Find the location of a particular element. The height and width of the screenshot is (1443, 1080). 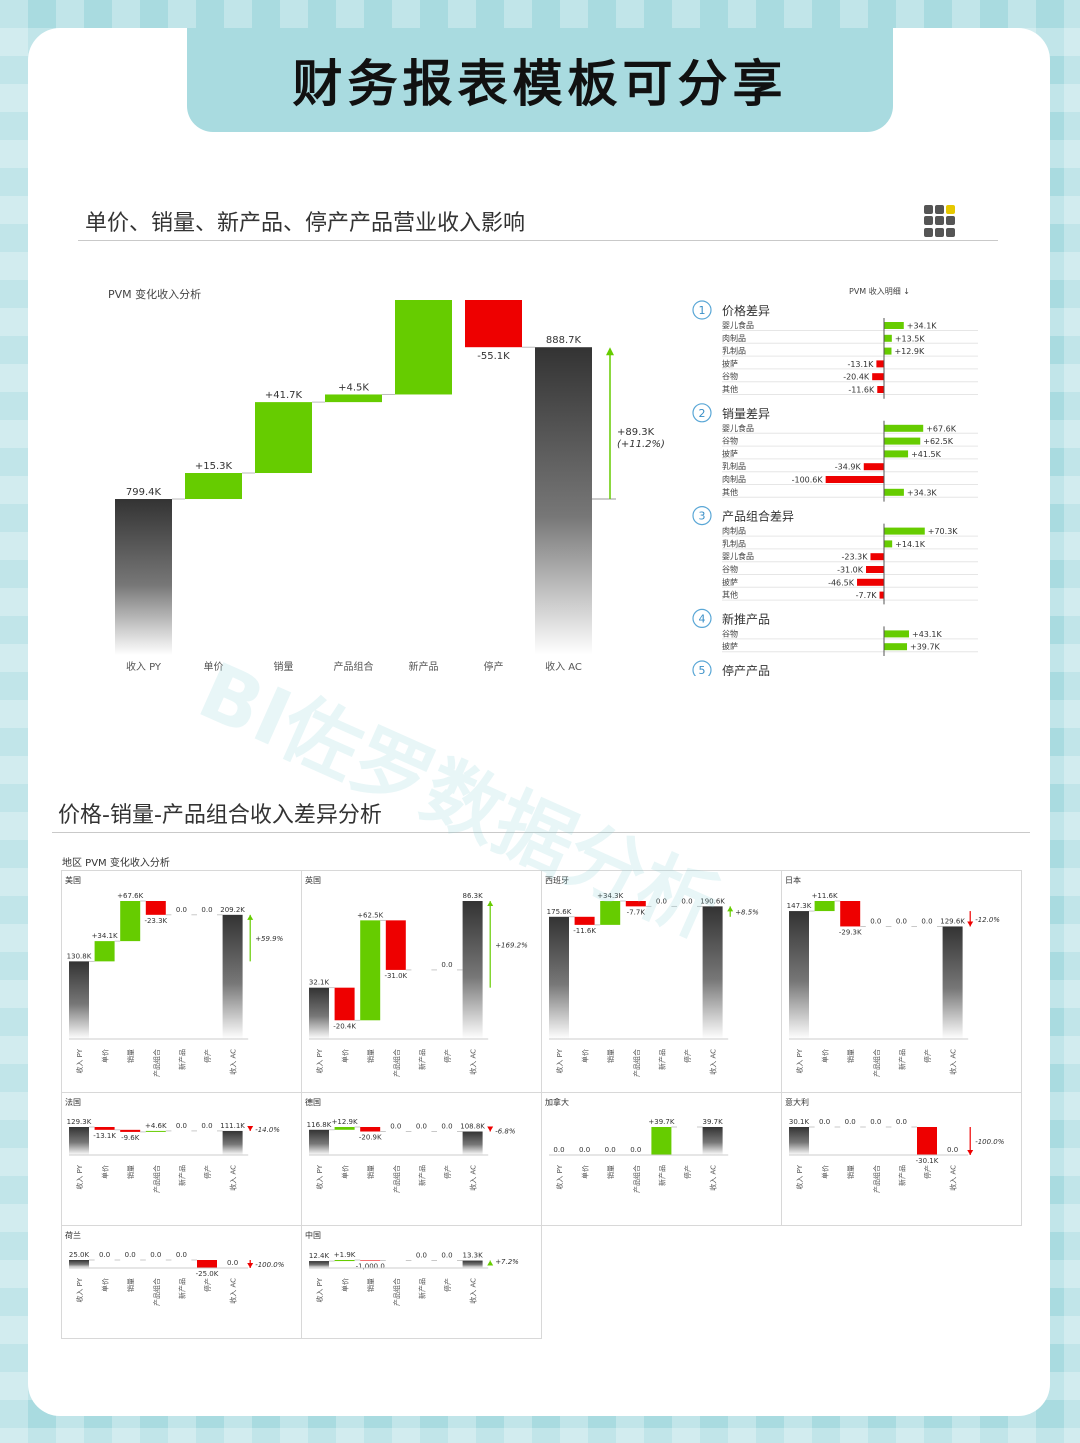

region-name: 美国 is located at coordinates (73, 880).